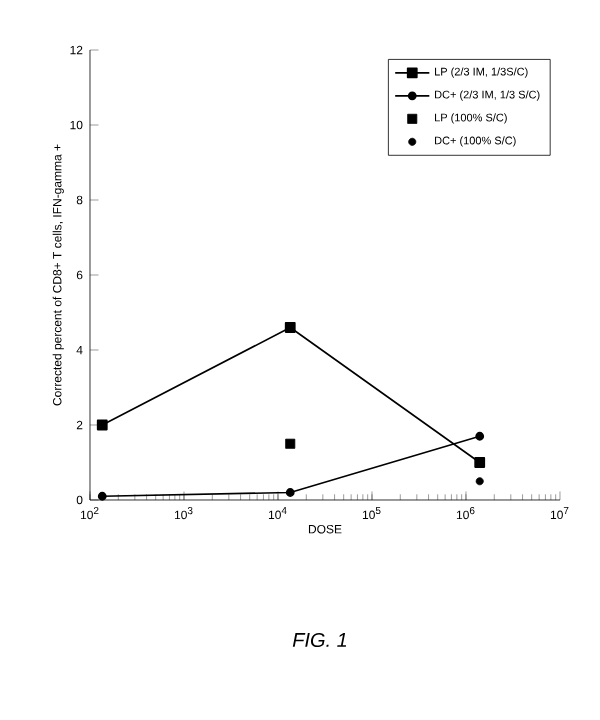  What do you see at coordinates (319, 640) in the screenshot?
I see `caption: FIG. 1` at bounding box center [319, 640].